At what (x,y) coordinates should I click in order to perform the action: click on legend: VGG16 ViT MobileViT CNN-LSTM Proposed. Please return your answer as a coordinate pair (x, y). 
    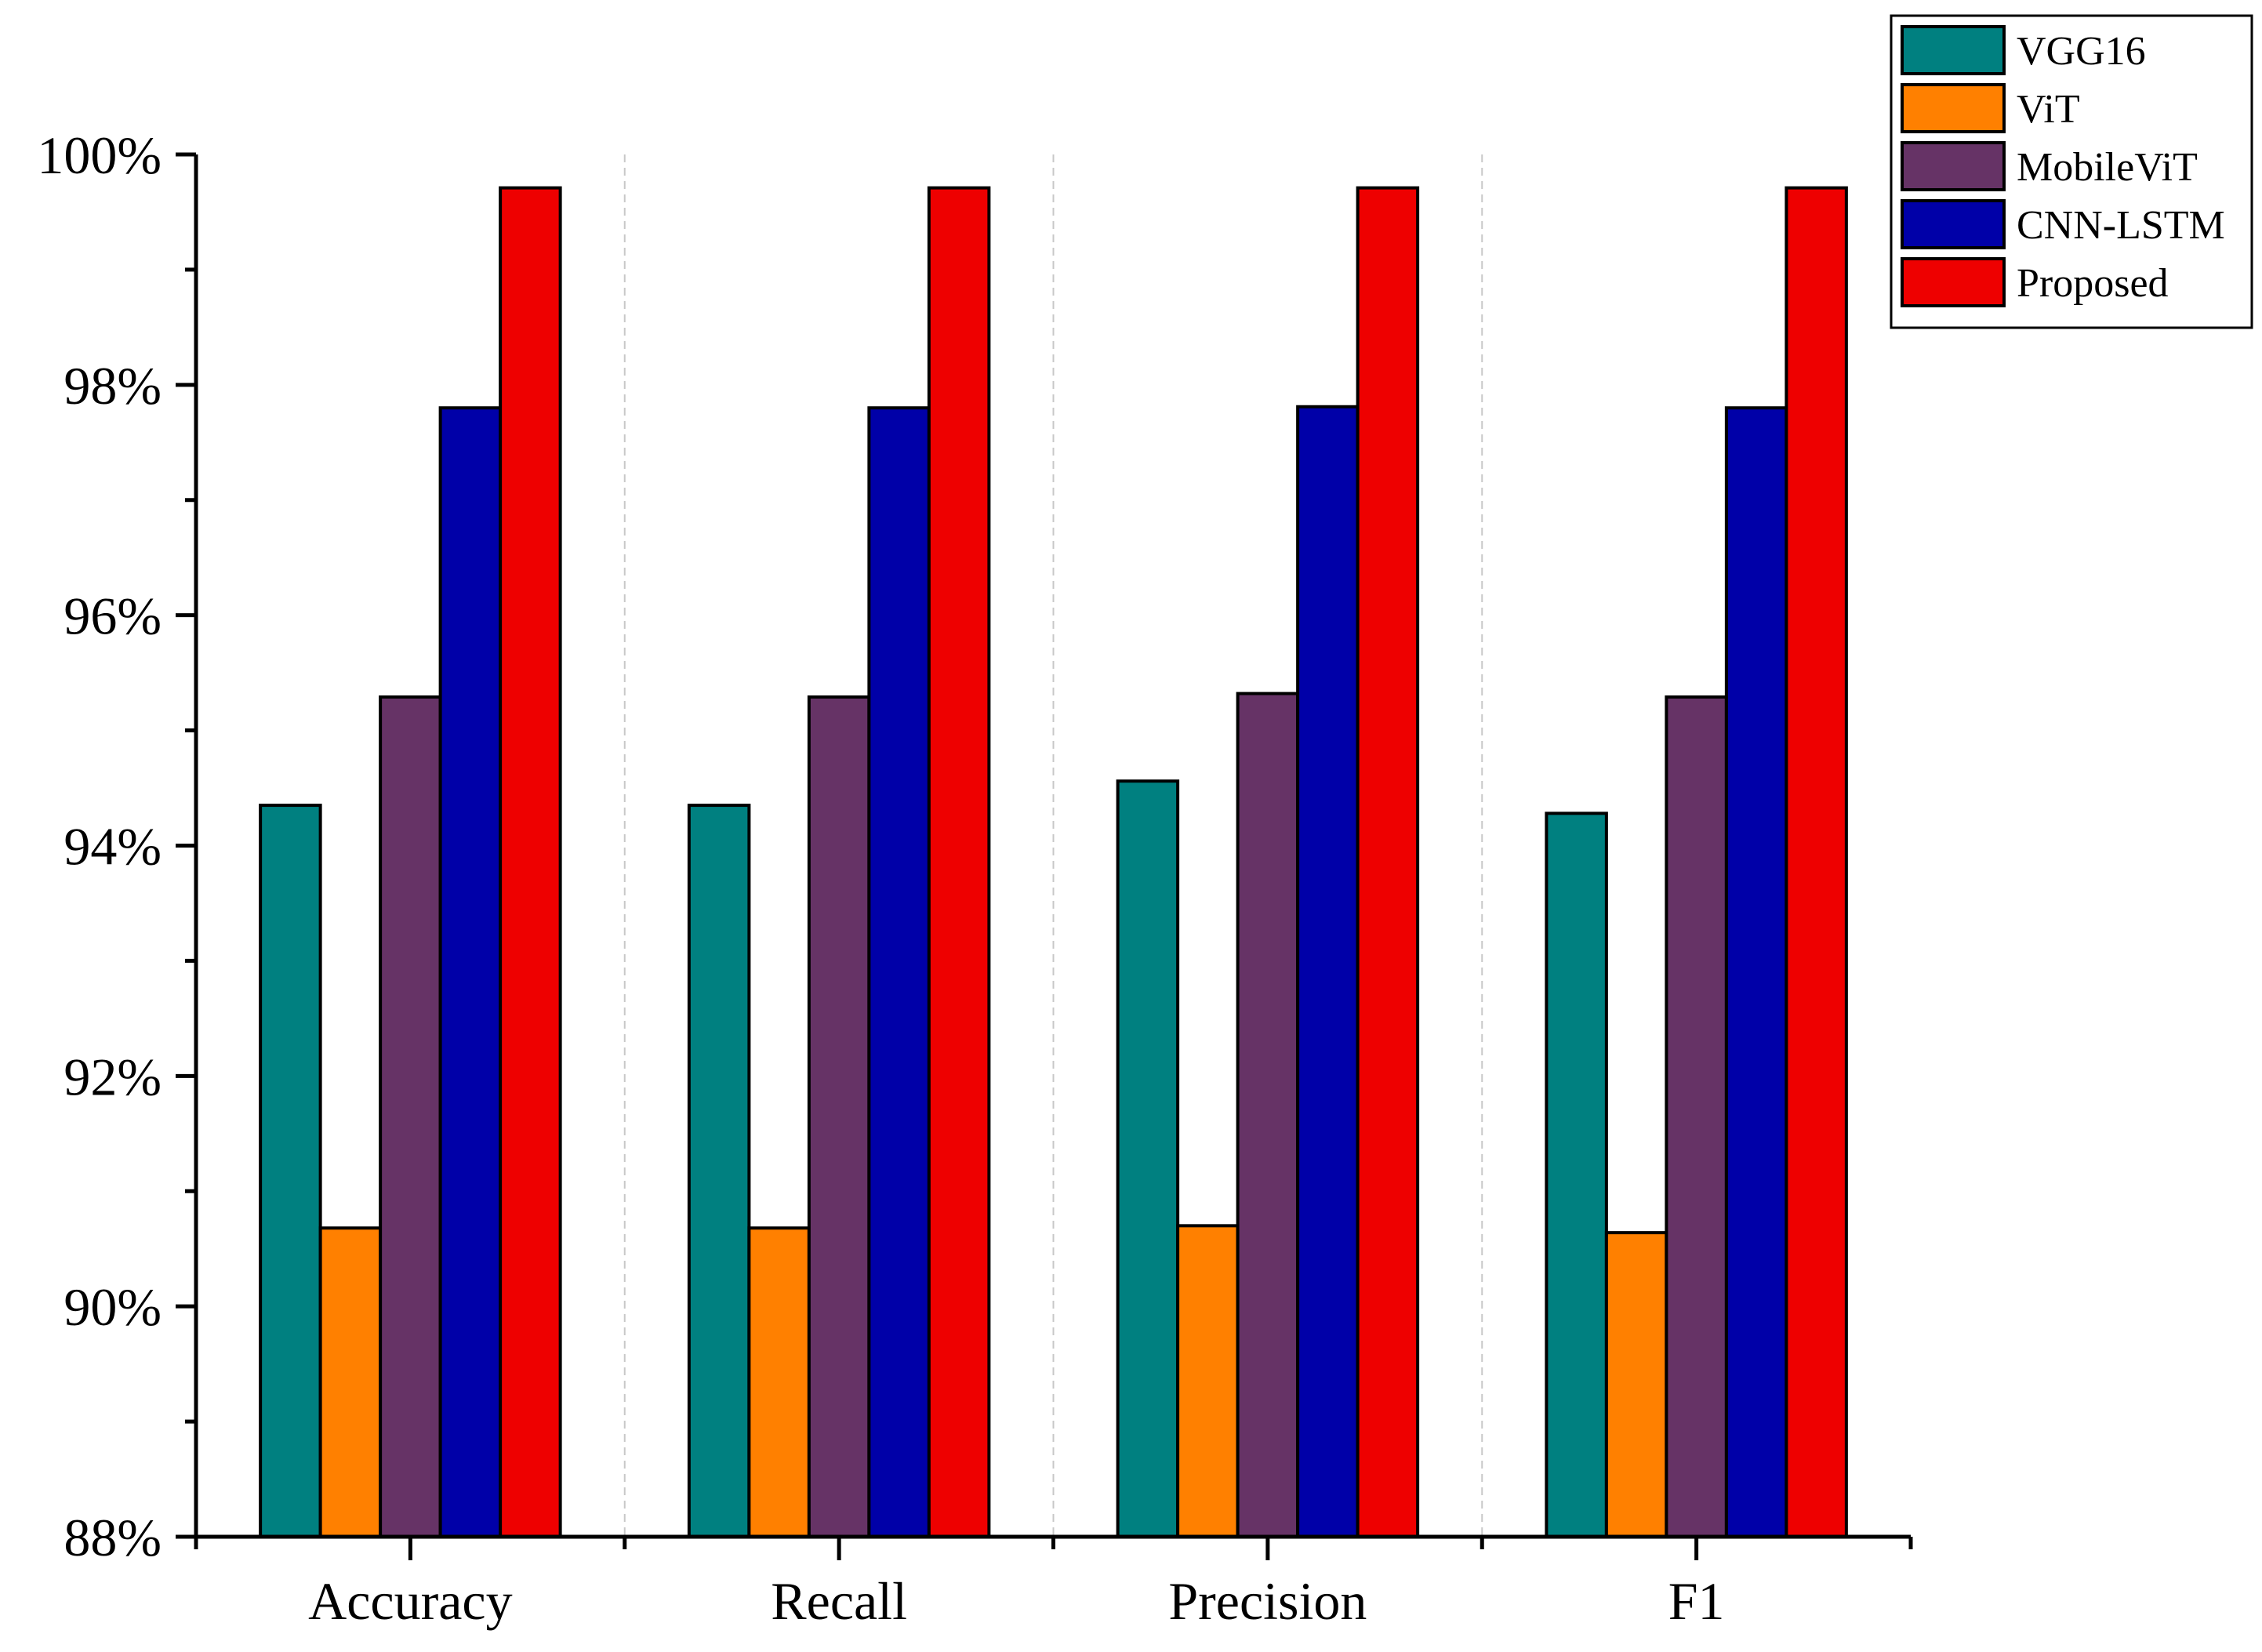
    Looking at the image, I should click on (2071, 171).